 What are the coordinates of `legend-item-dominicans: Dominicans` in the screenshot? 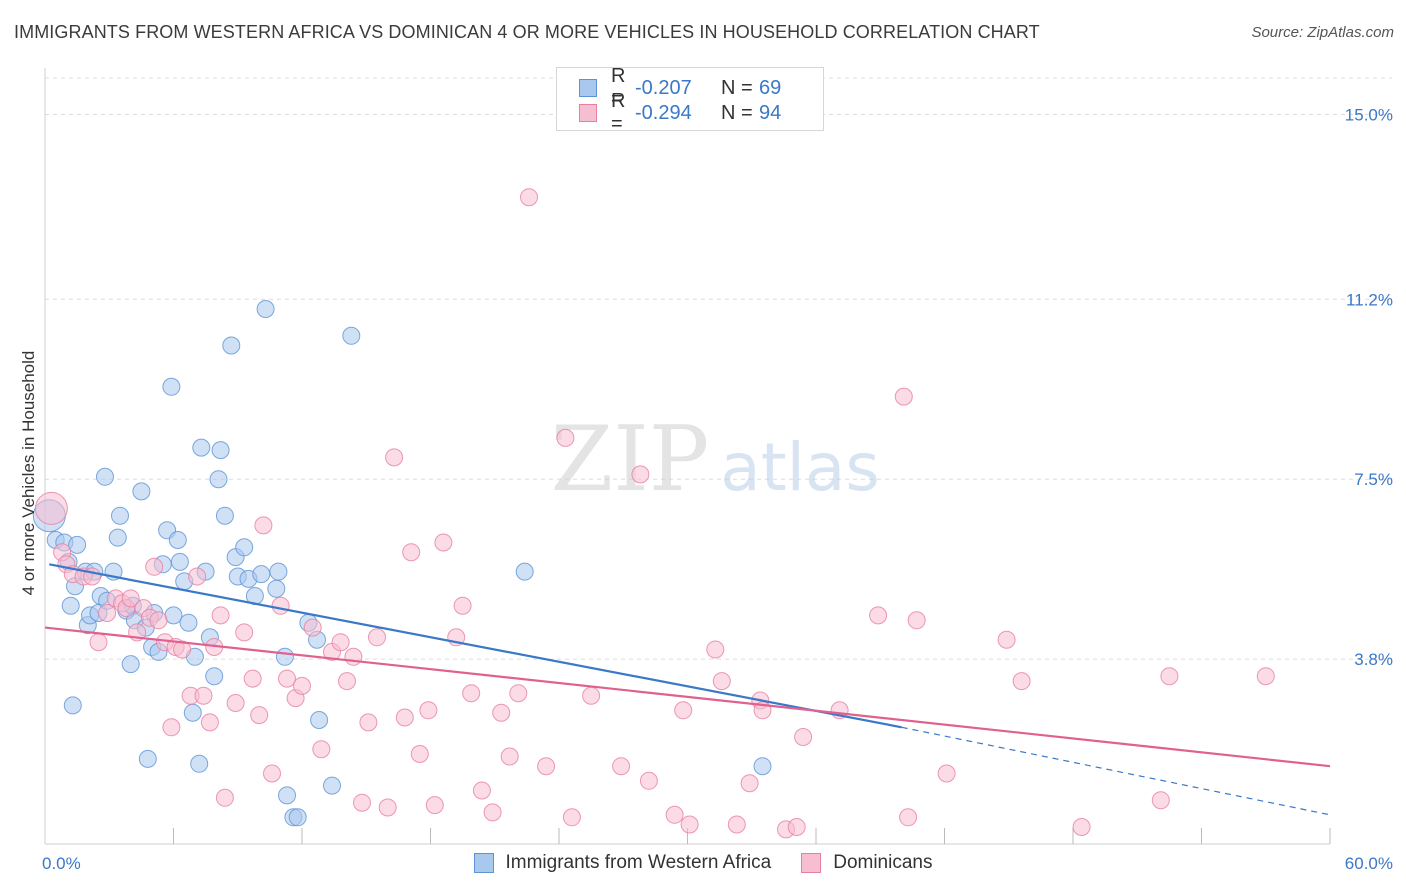 It's located at (866, 863).